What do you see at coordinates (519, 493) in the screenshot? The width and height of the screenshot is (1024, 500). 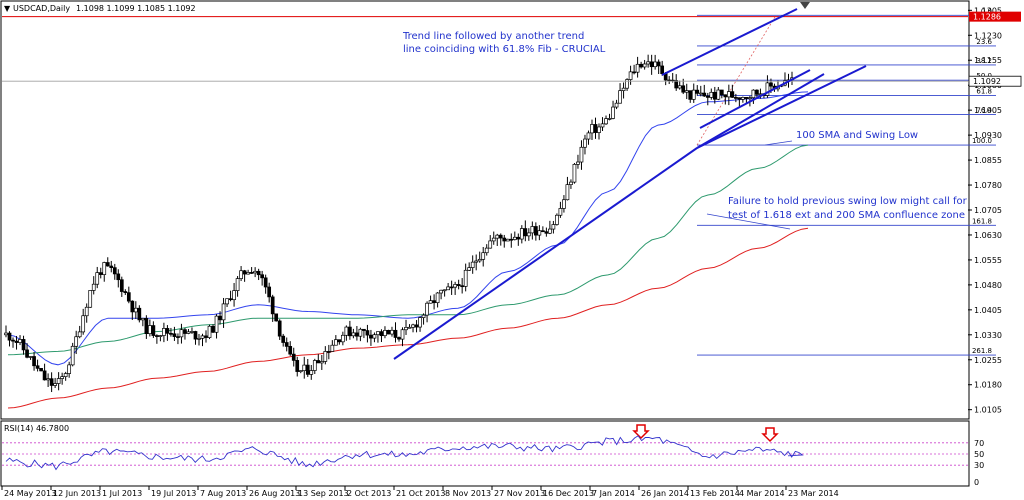 I see `date-tick-label: 27 Nov 2013` at bounding box center [519, 493].